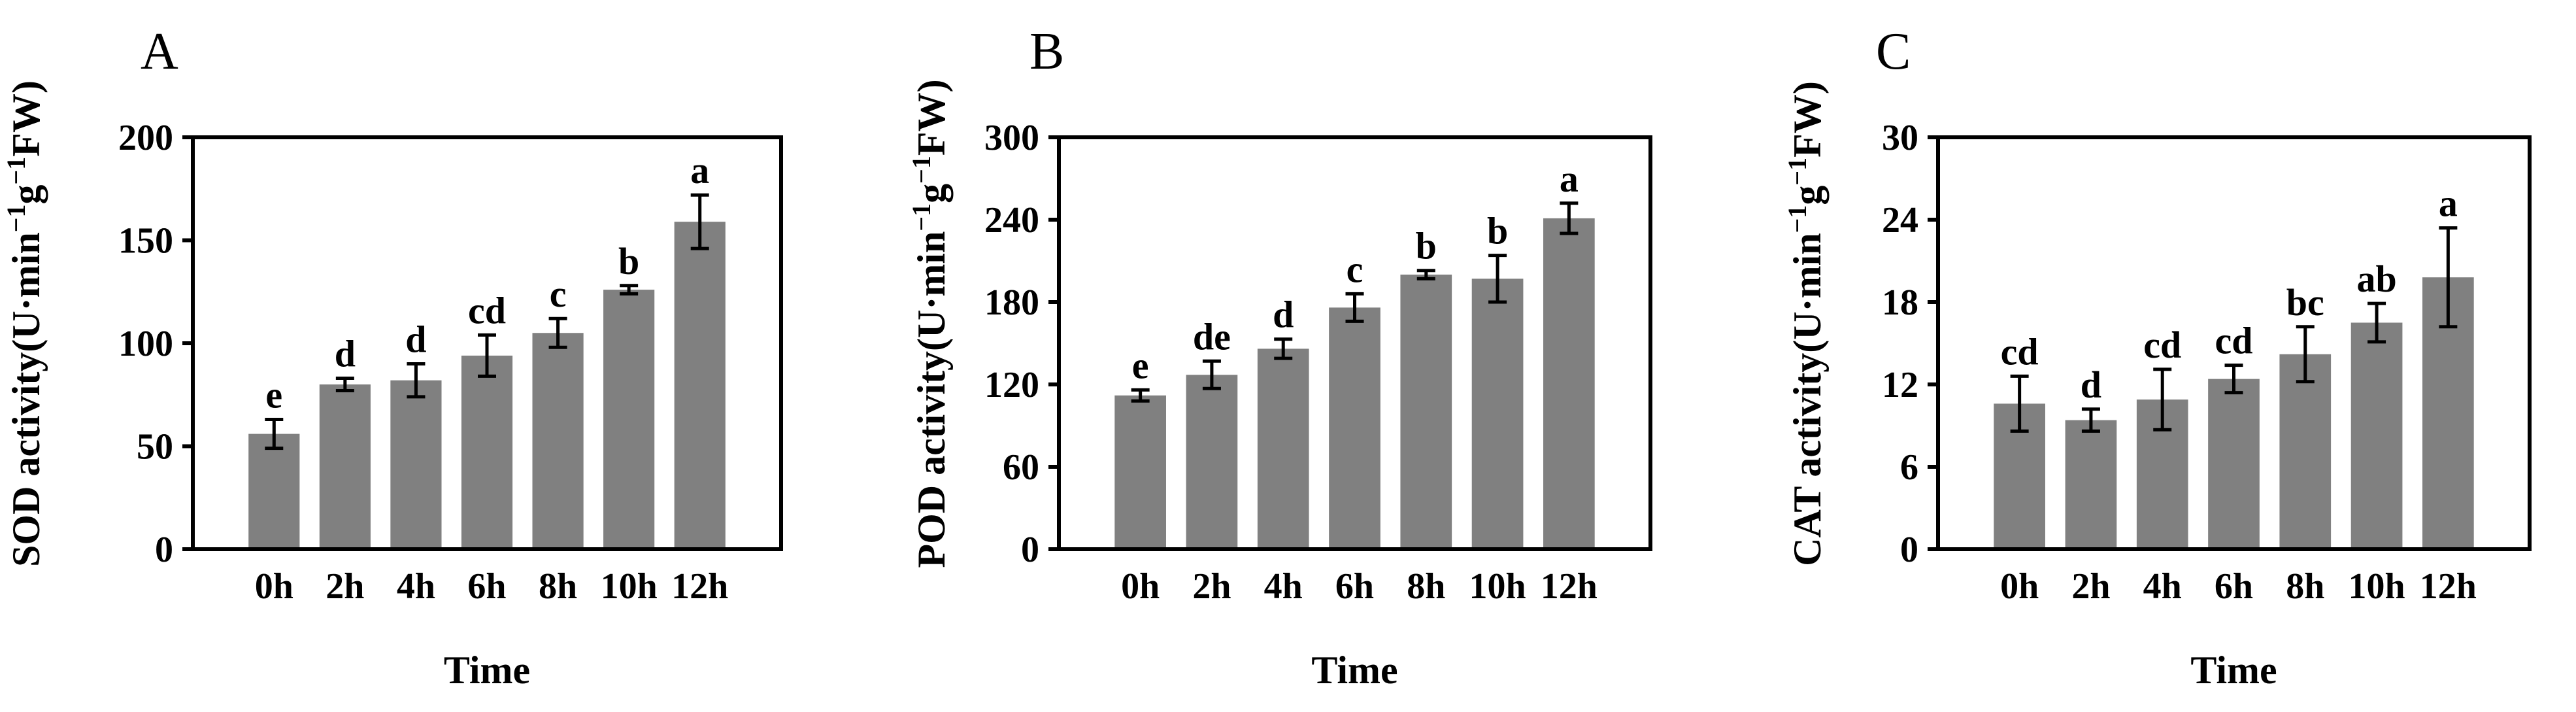  Describe the element at coordinates (2305, 302) in the screenshot. I see `significance-label: bc` at that location.